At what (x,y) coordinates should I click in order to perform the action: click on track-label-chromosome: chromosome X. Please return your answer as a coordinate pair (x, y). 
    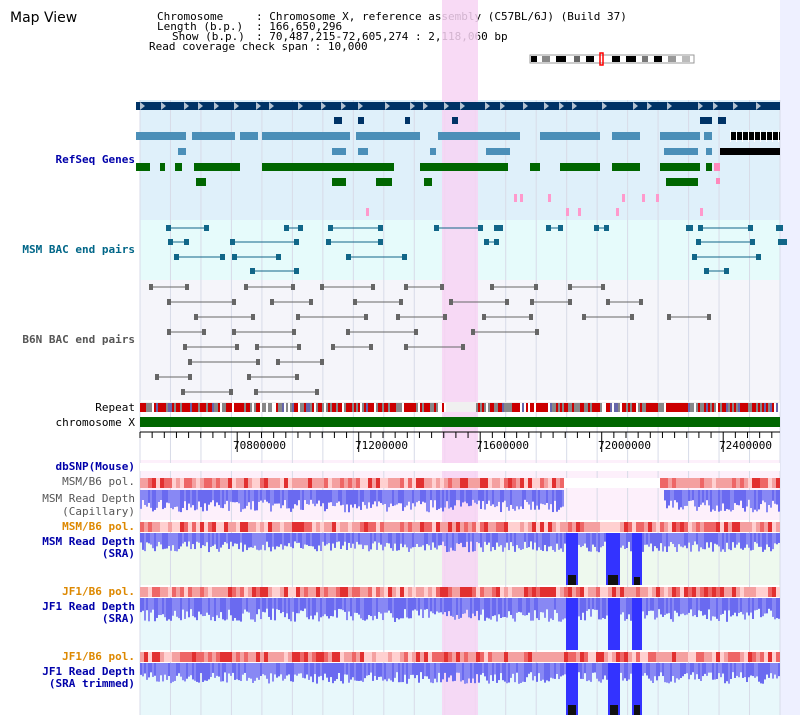
    Looking at the image, I should click on (95, 422).